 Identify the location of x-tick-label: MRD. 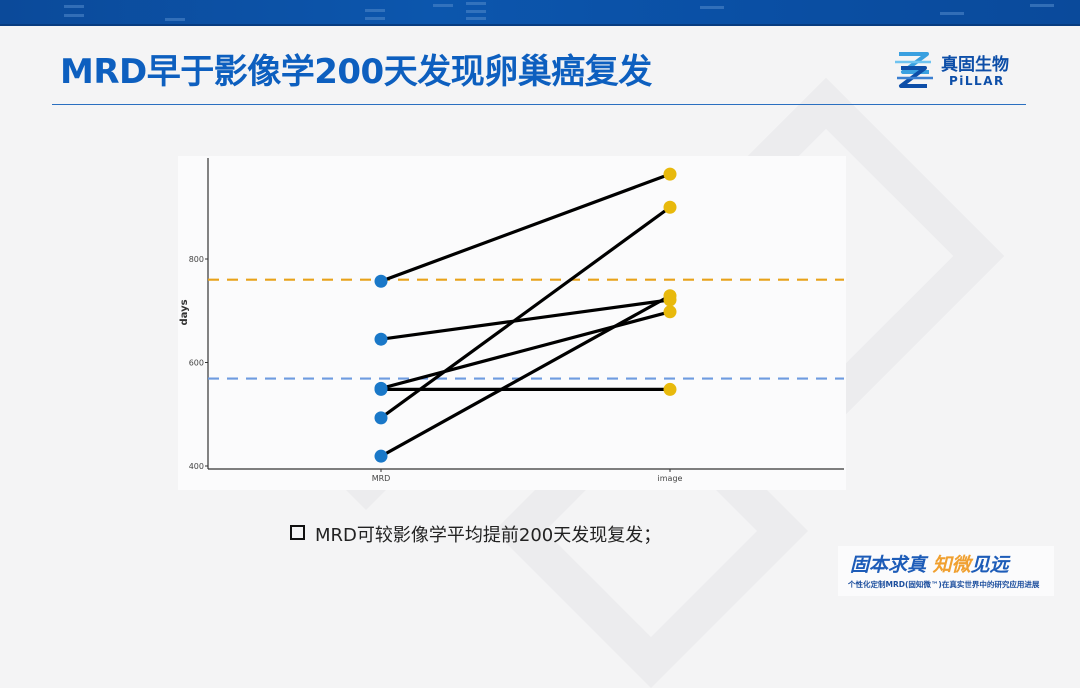
(381, 478).